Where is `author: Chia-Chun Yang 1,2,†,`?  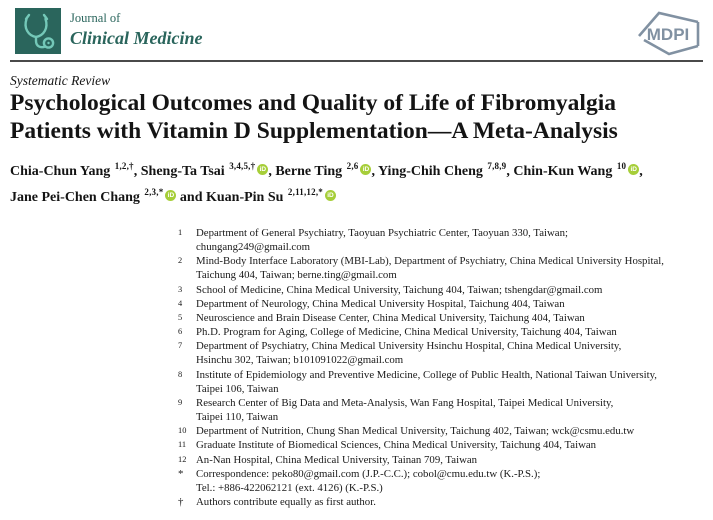
author: Chia-Chun Yang 1,2,†, is located at coordinates (75, 170).